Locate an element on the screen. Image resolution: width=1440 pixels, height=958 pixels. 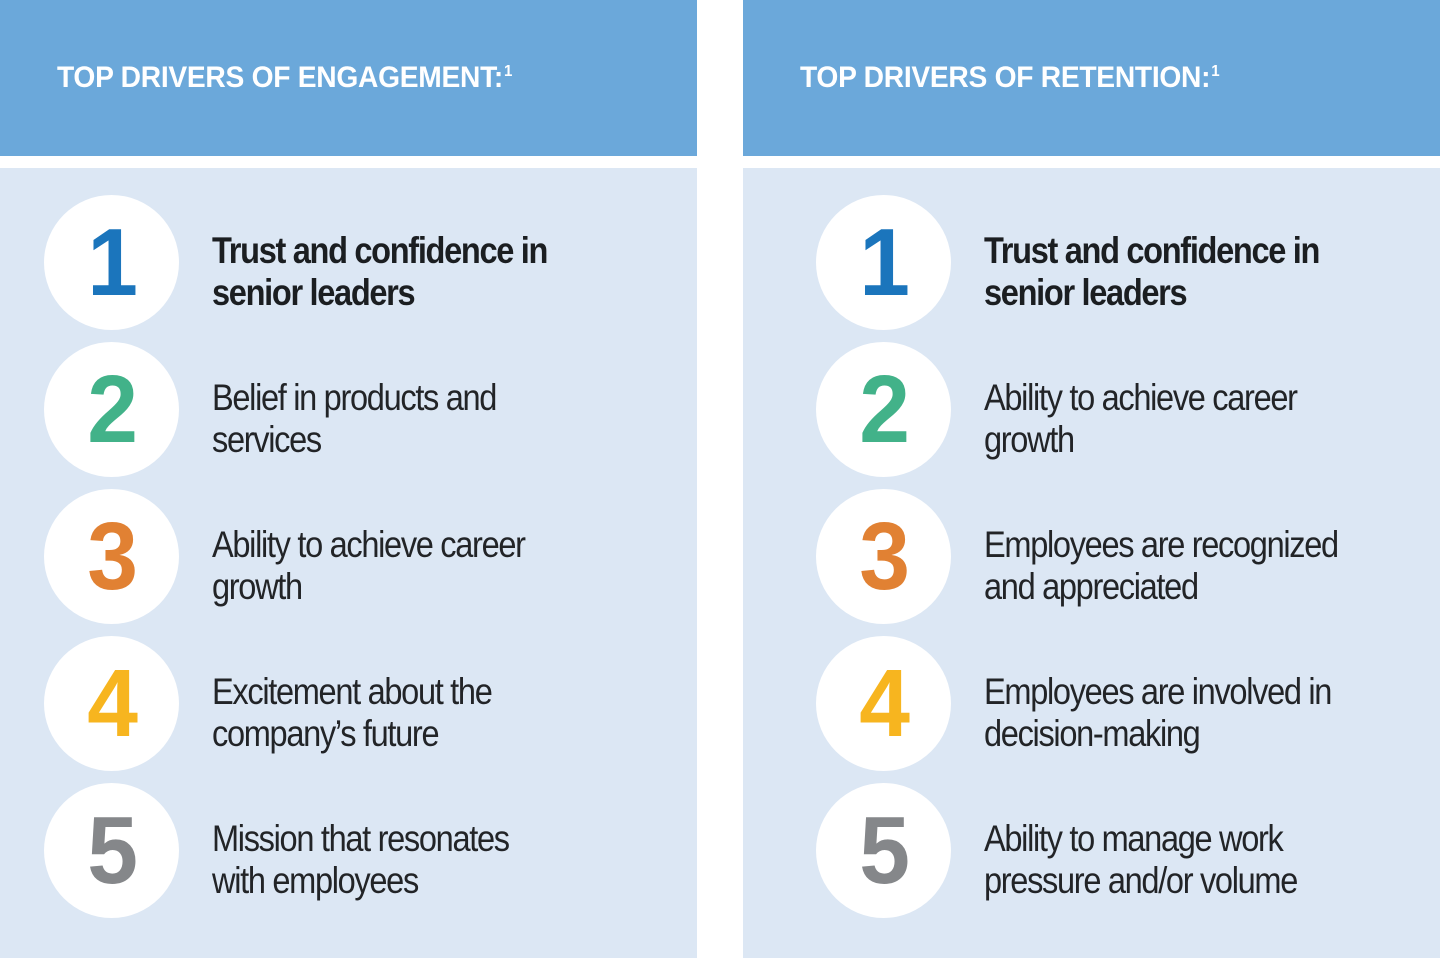
list-item: 5 Mission that resonates with employees is located at coordinates (348, 850).